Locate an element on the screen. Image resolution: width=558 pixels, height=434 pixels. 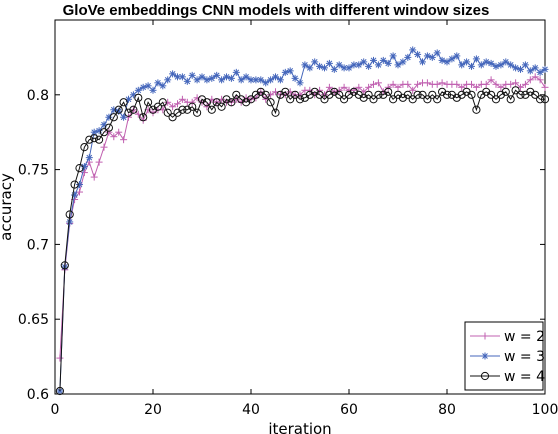
y-tick-label: 0.65 is located at coordinates (33, 320).